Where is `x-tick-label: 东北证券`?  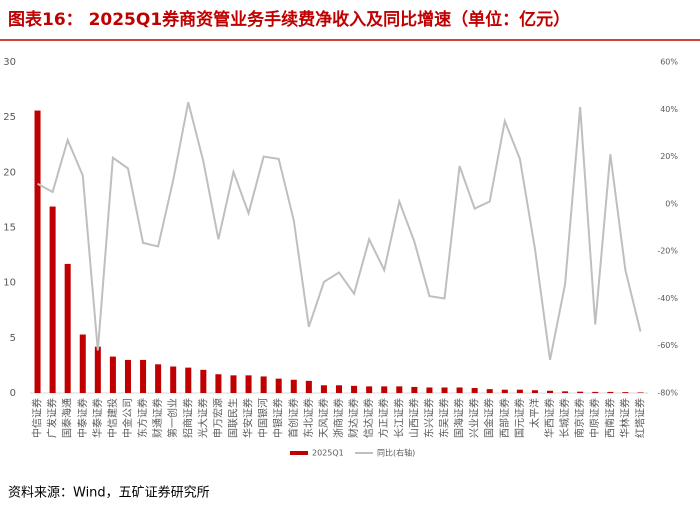 x-tick-label: 东北证券 is located at coordinates (308, 418).